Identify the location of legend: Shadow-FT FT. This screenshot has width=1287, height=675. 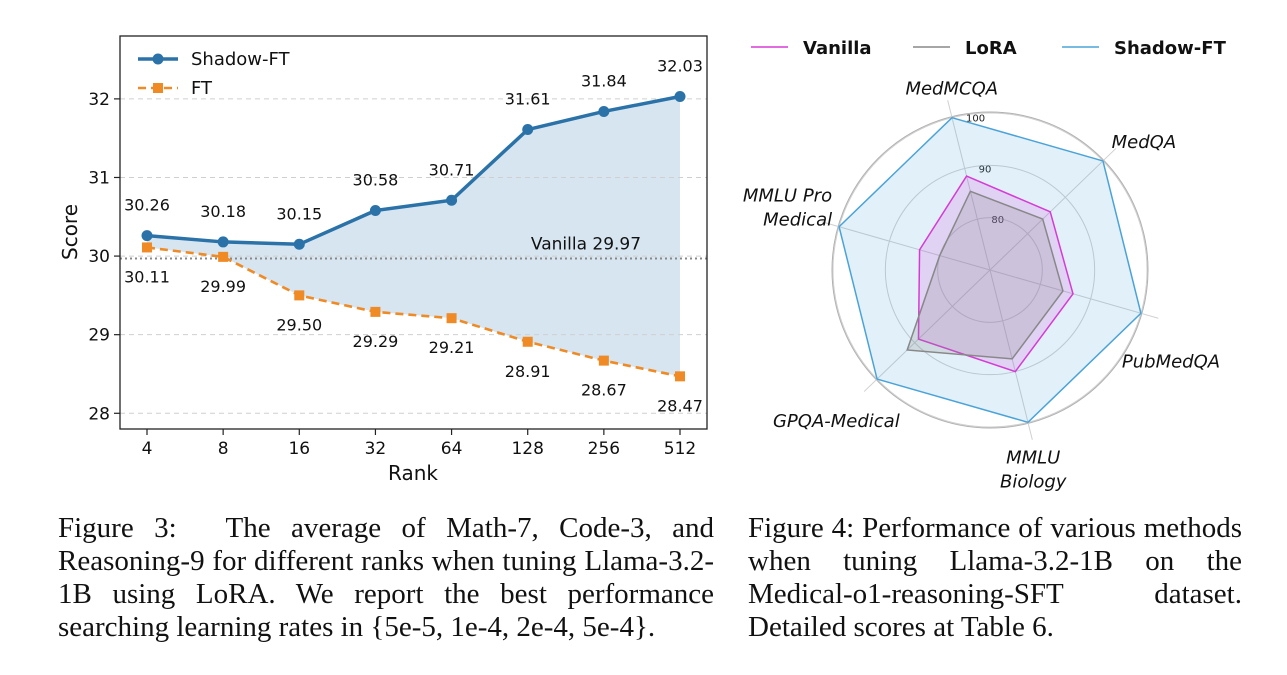
(214, 74).